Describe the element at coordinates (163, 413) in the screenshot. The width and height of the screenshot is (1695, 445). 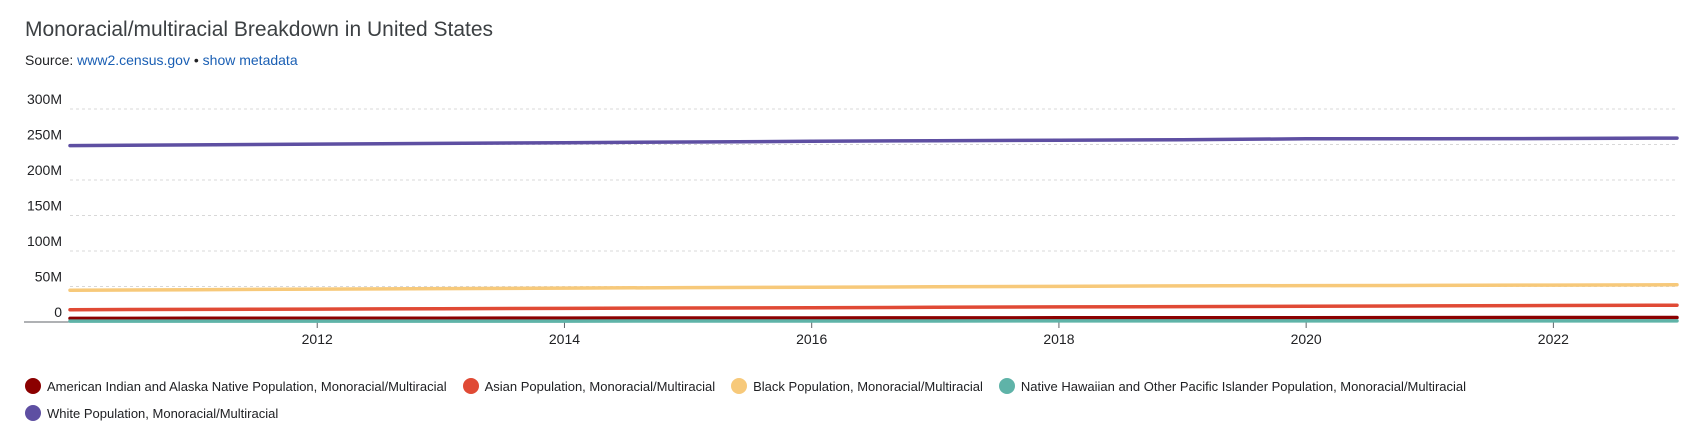
I see `legend-label: White Population, Monoracial/Multiracial` at that location.